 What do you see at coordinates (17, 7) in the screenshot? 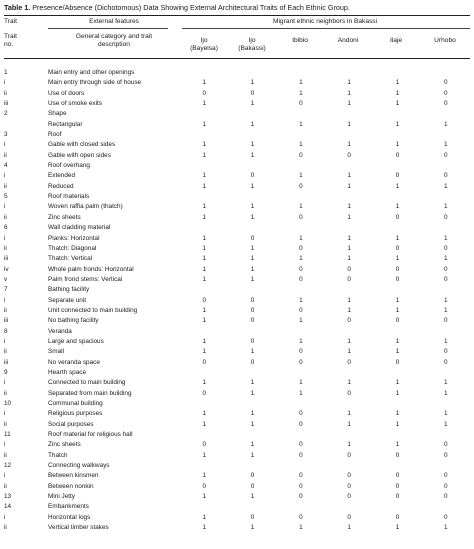
I see `table-caption-label: Table 1.` at bounding box center [17, 7].